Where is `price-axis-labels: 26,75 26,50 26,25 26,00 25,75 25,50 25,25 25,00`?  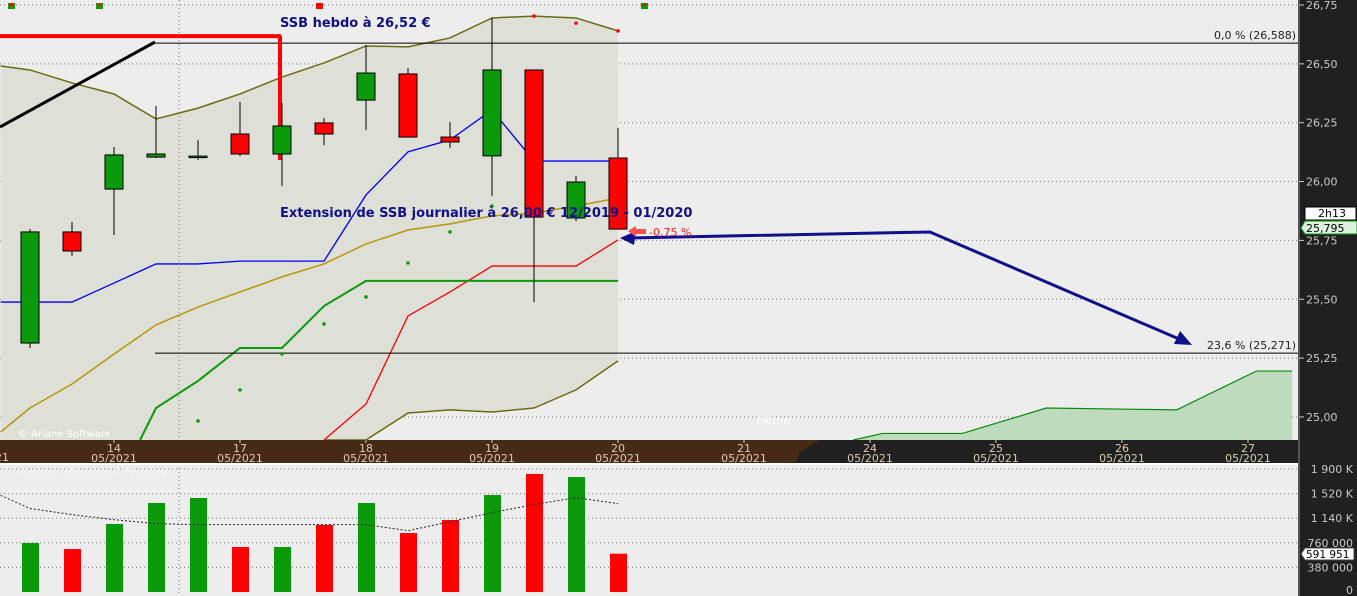
price-axis-labels: 26,75 26,50 26,25 26,00 25,75 25,50 25,25 25,00 is located at coordinates (1318, 212).